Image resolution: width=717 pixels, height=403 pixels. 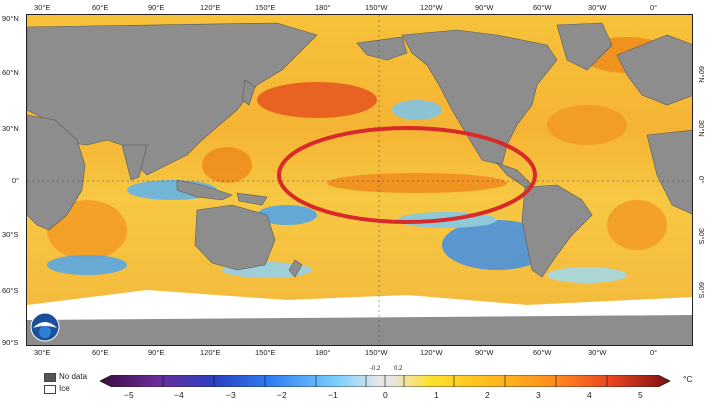 I want to click on colorbar-tick: −1, so click(x=333, y=395).